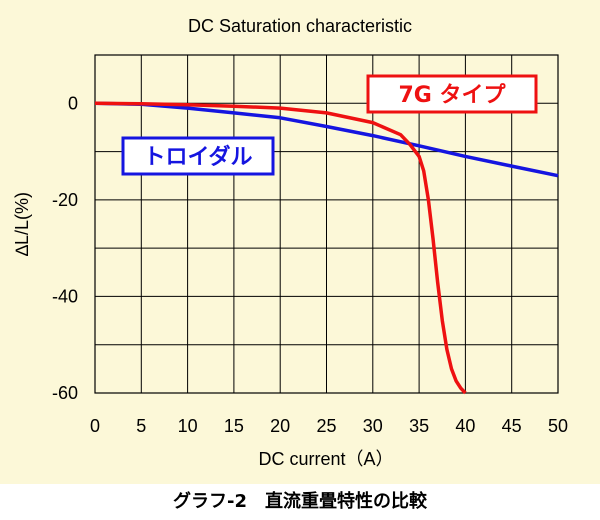  I want to click on x-tick-label: 10, so click(188, 426).